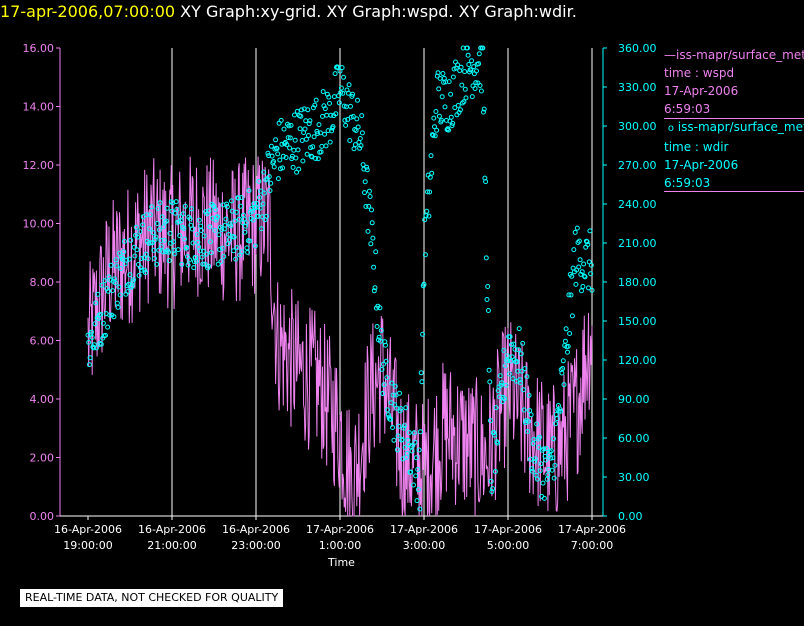 This screenshot has width=804, height=626. What do you see at coordinates (637, 48) in the screenshot?
I see `right-tick-label-12: 360.00` at bounding box center [637, 48].